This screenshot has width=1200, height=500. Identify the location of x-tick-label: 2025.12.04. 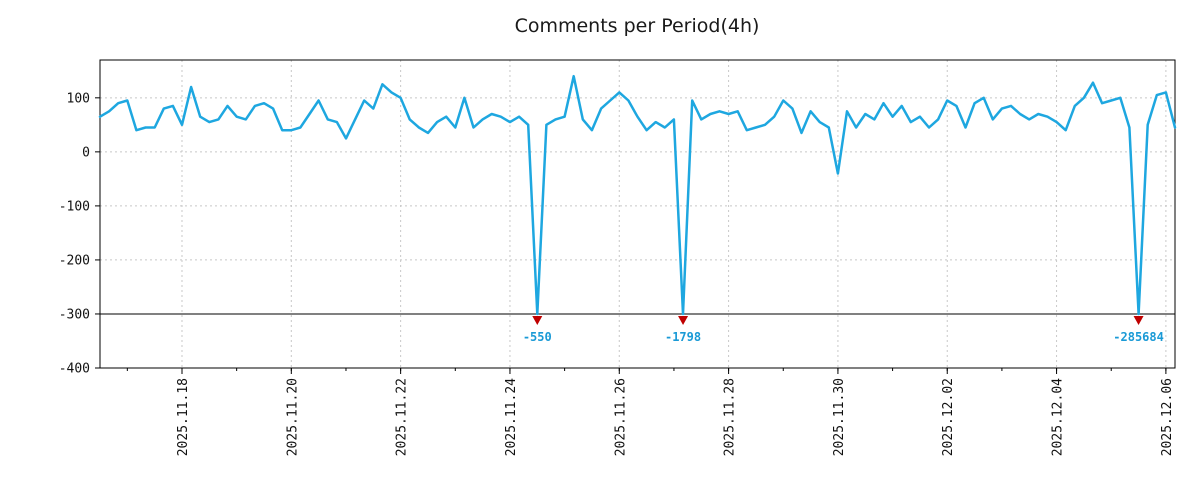
(1058, 417).